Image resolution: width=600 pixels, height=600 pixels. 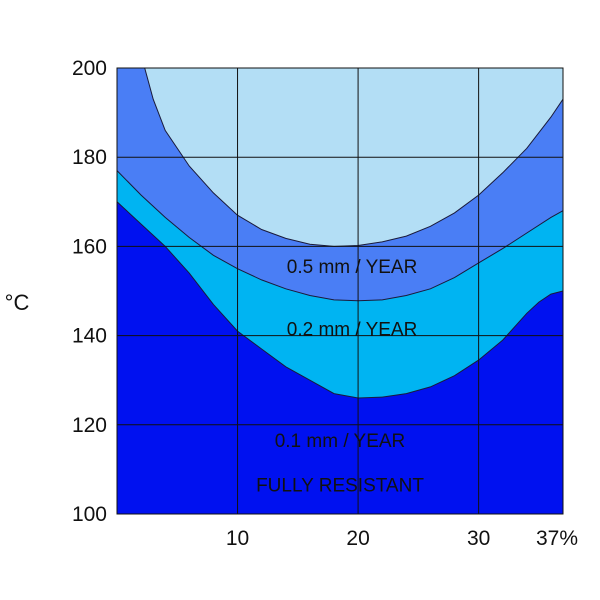 What do you see at coordinates (237, 538) in the screenshot?
I see `x-tick-label: 10` at bounding box center [237, 538].